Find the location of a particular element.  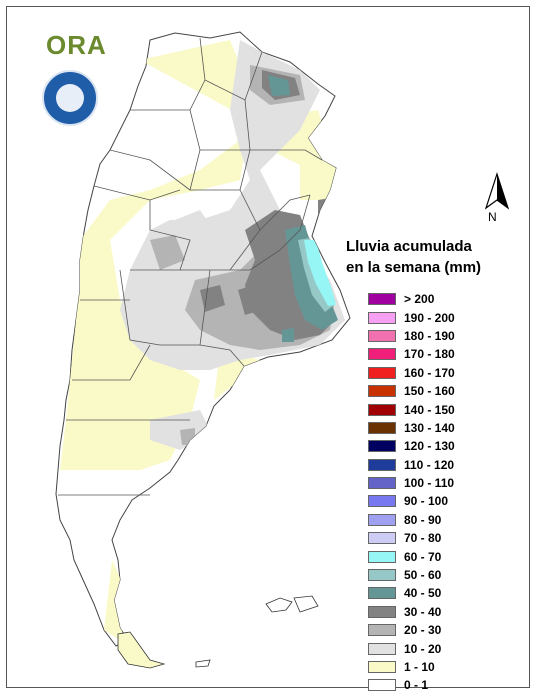

legend-item: 120 - 130 is located at coordinates (411, 446).